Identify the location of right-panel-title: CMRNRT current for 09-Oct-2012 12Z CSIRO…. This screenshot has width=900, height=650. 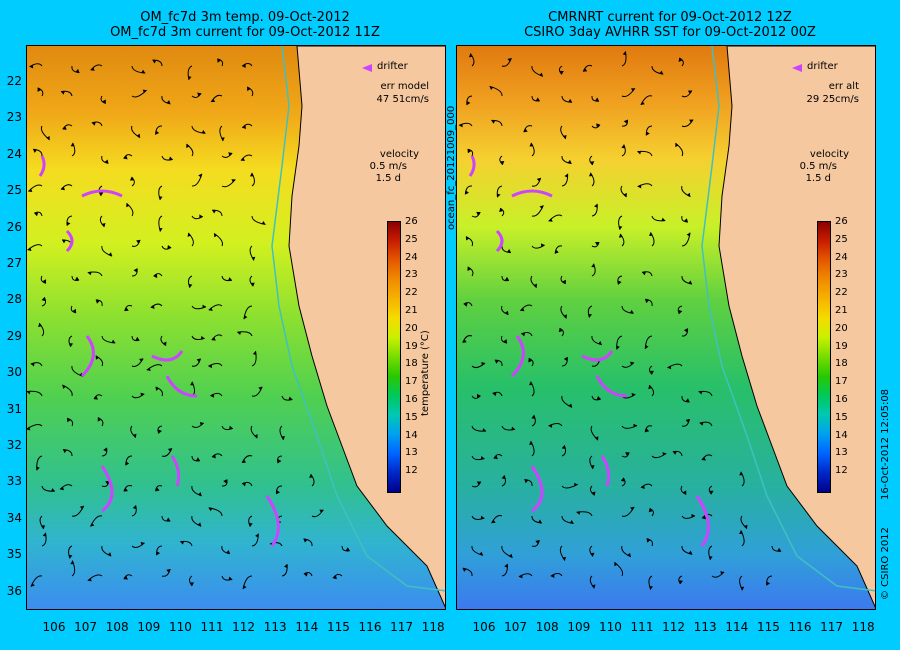
(670, 25).